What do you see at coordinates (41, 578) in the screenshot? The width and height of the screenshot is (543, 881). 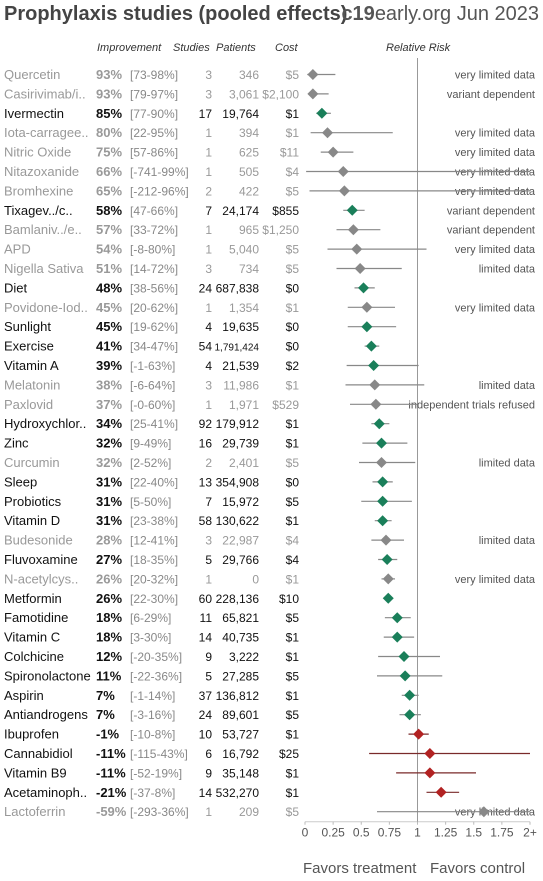 I see `row-name: N-acetylcys..` at bounding box center [41, 578].